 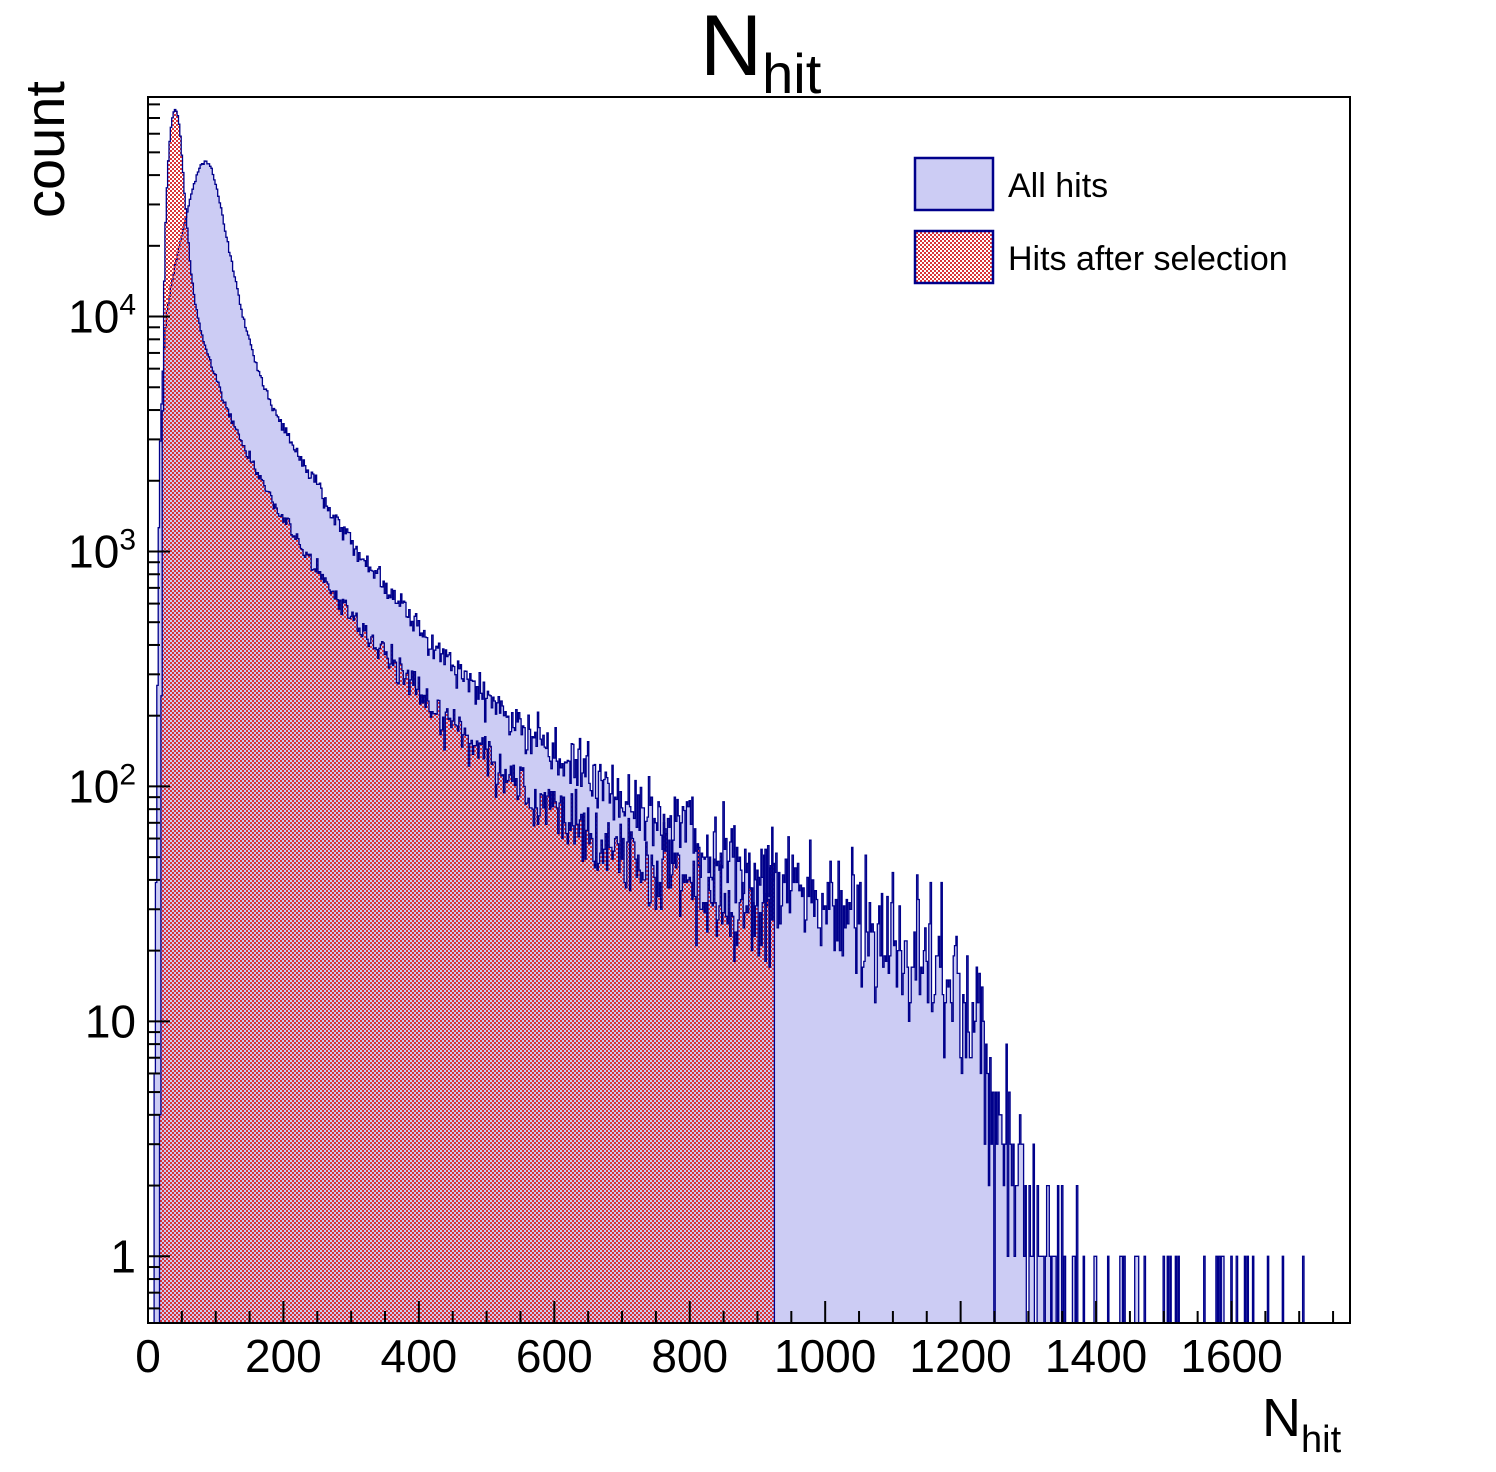 I want to click on y-tick-label: 10³, so click(x=102, y=551).